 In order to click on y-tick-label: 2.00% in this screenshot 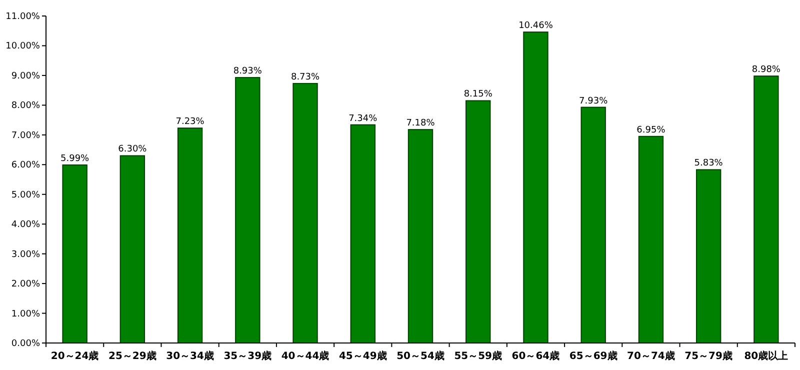, I will do `click(25, 285)`.